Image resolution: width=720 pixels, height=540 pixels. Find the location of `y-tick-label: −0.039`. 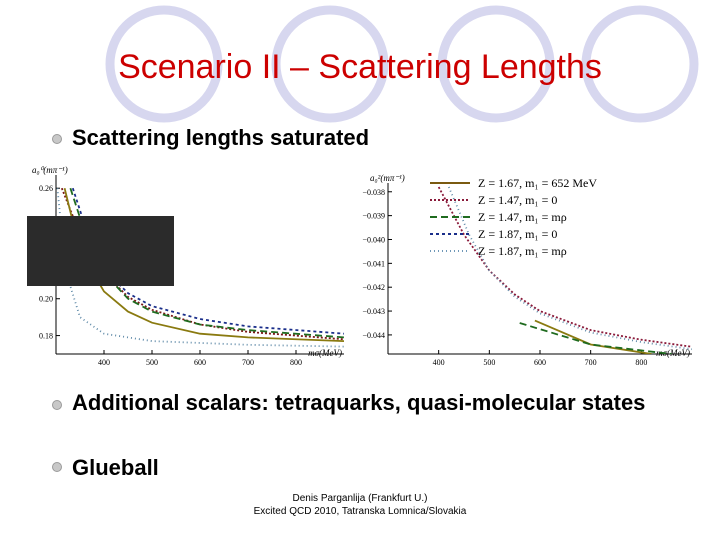

y-tick-label: −0.039 is located at coordinates (373, 216).